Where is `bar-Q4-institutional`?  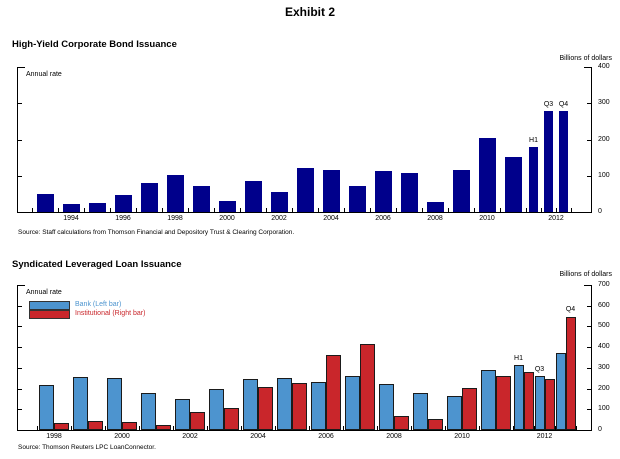 bar-Q4-institutional is located at coordinates (570, 373).